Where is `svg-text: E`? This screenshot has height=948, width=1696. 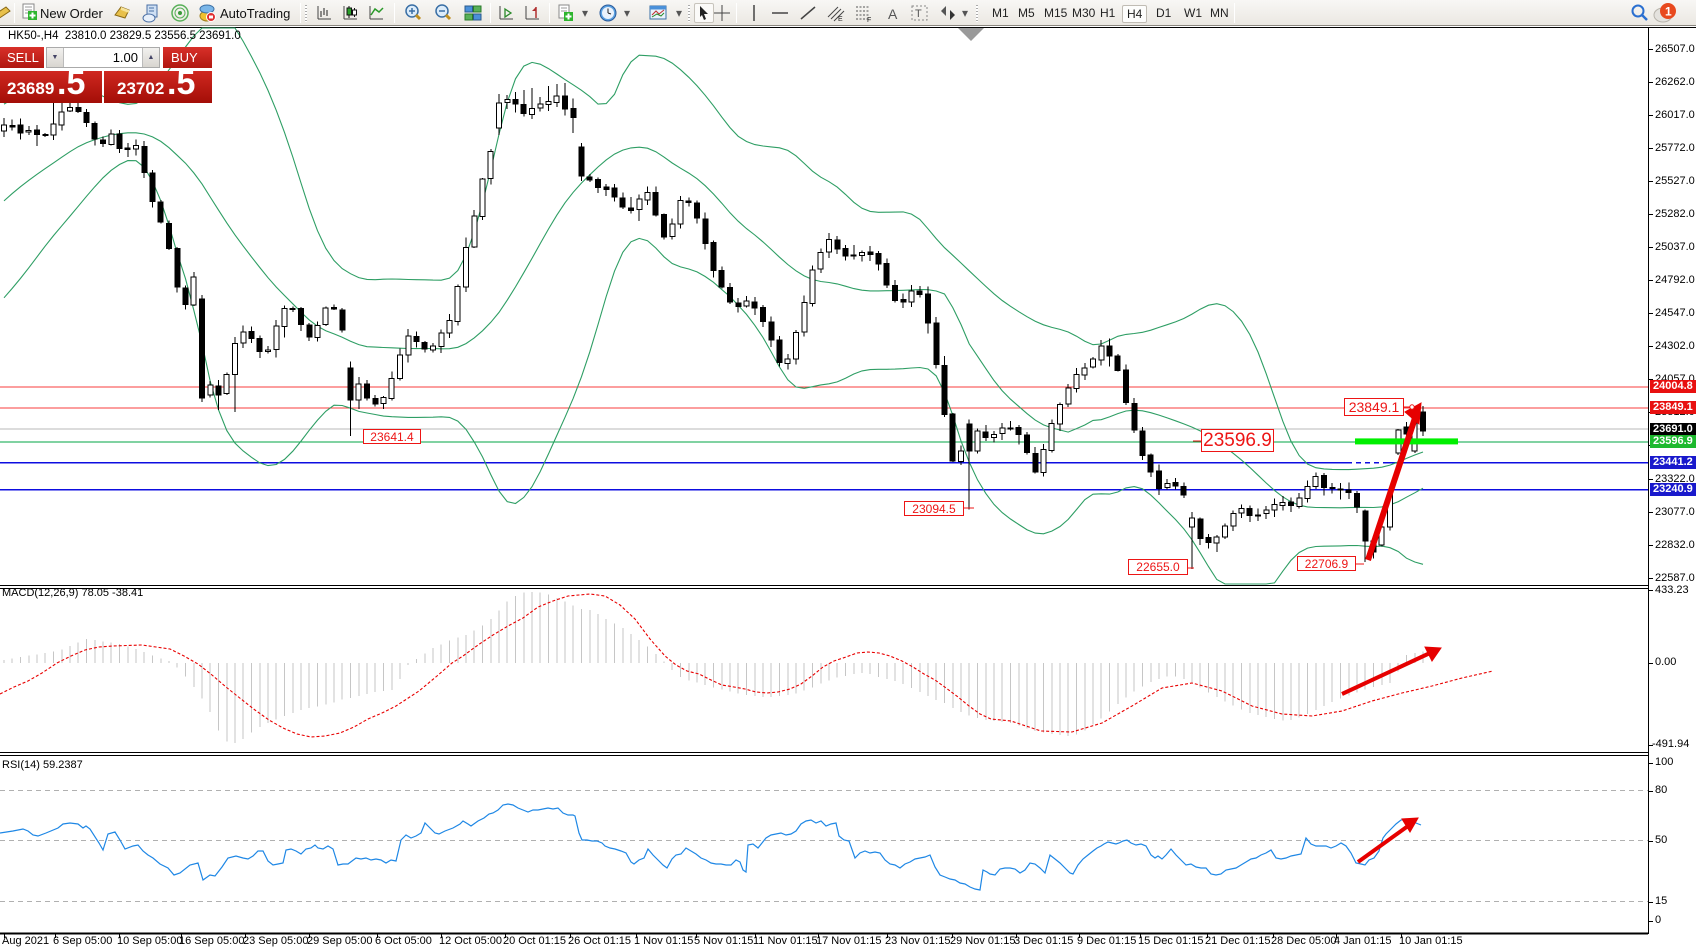 svg-text: E is located at coordinates (840, 19).